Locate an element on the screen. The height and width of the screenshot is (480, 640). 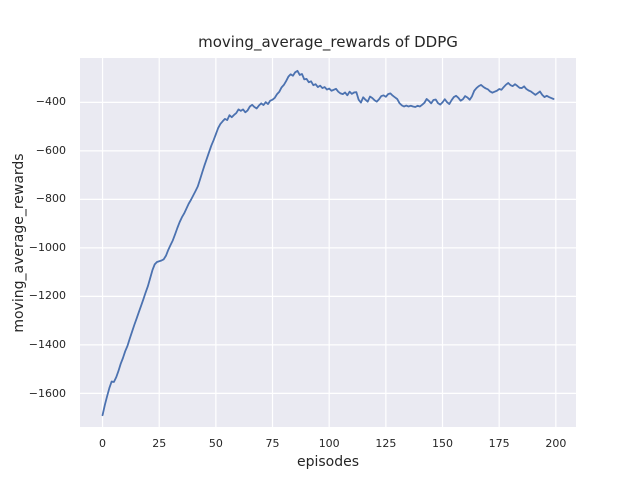
x-tick-label: 125 is located at coordinates (386, 443).